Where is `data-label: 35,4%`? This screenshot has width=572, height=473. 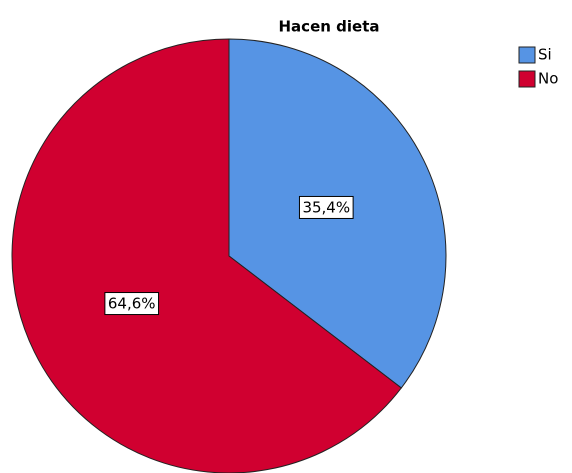 data-label: 35,4% is located at coordinates (326, 207).